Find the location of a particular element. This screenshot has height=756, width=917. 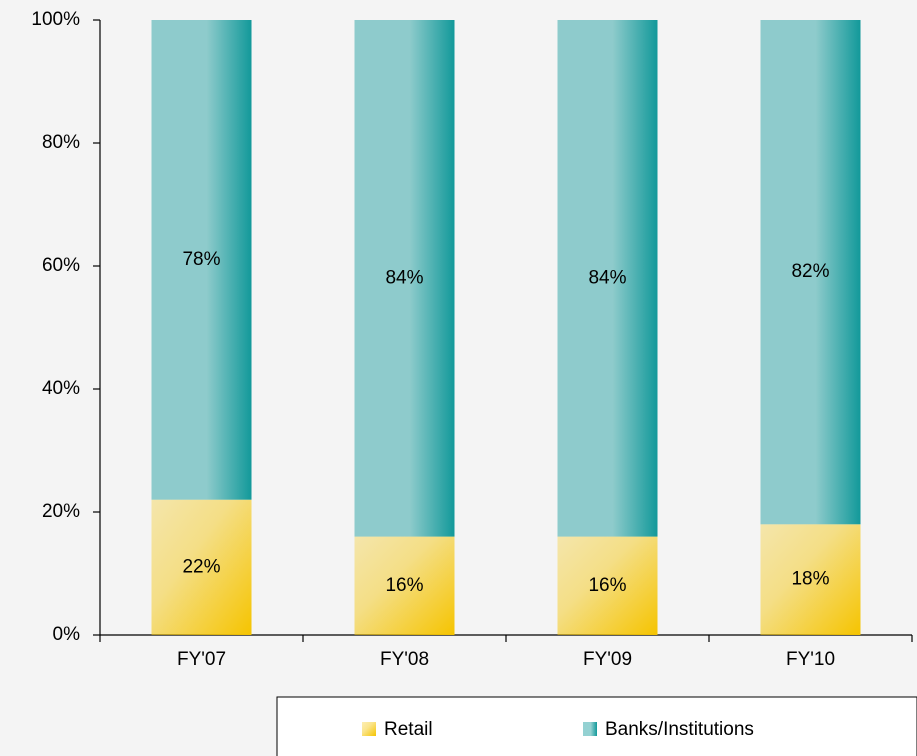

y-tick-label: 0% is located at coordinates (67, 634).